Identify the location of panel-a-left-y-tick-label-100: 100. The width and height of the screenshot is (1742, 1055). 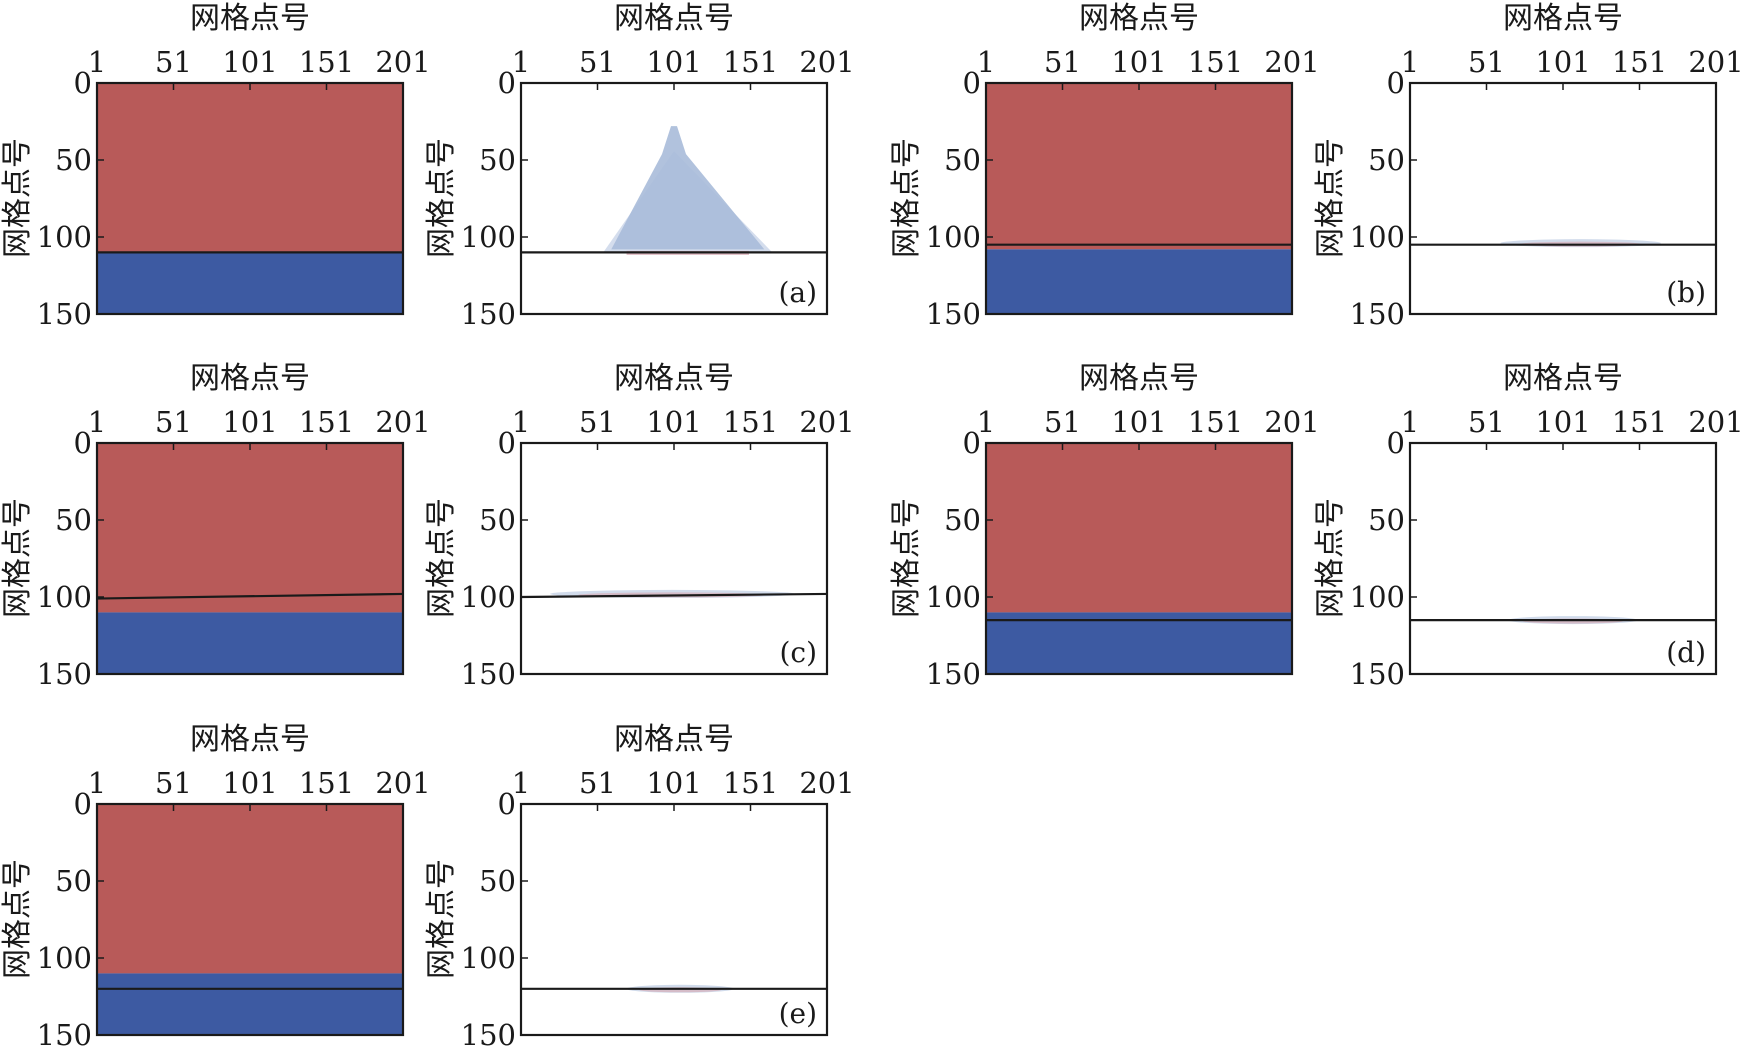
(64, 237).